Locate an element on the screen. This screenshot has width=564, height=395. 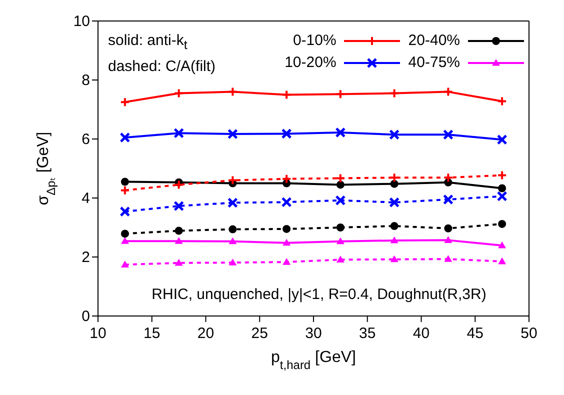
x-tick-label: 50 is located at coordinates (529, 333).